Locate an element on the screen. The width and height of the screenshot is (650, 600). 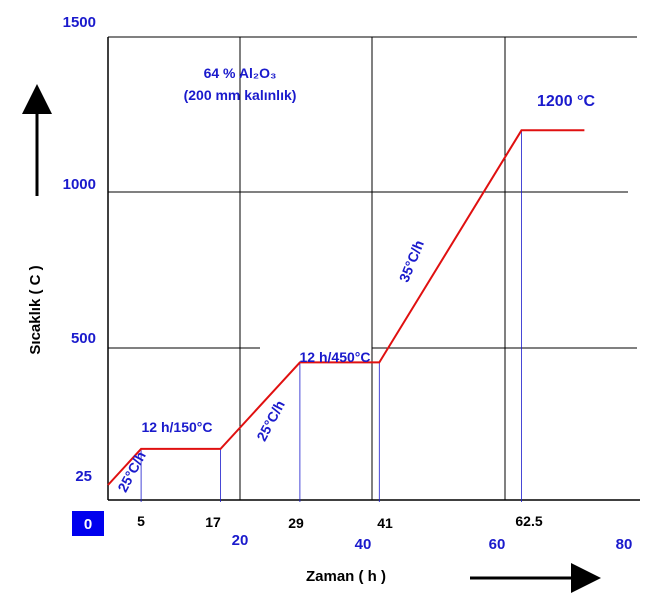
annotation-rate-3: 35°C/h is located at coordinates (411, 261).